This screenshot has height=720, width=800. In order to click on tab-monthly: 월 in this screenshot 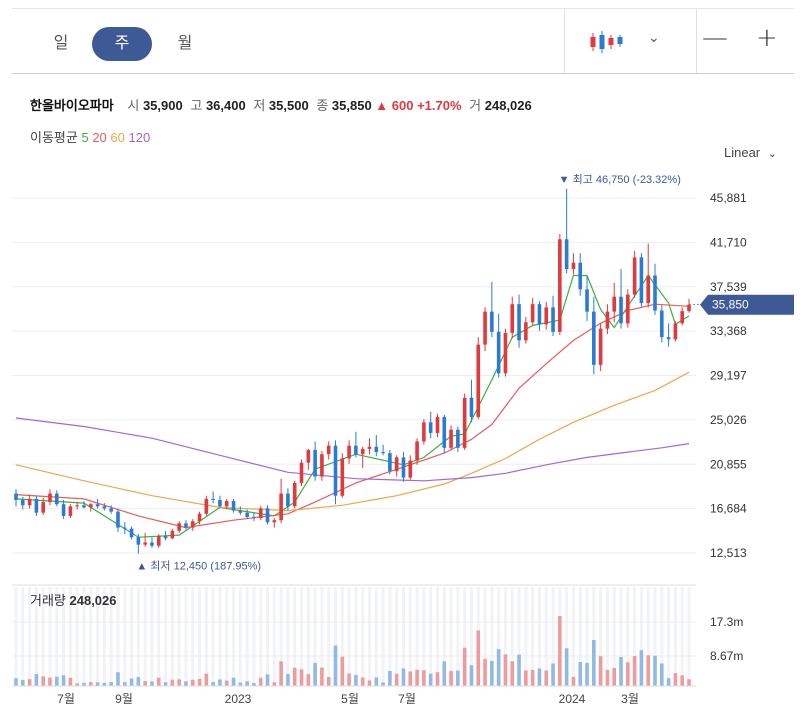, I will do `click(185, 43)`.